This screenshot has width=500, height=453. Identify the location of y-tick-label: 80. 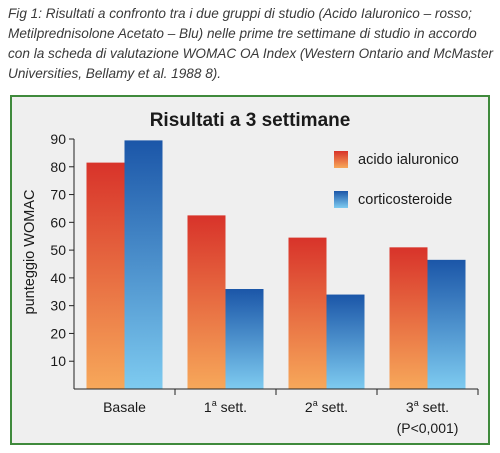
(58, 167).